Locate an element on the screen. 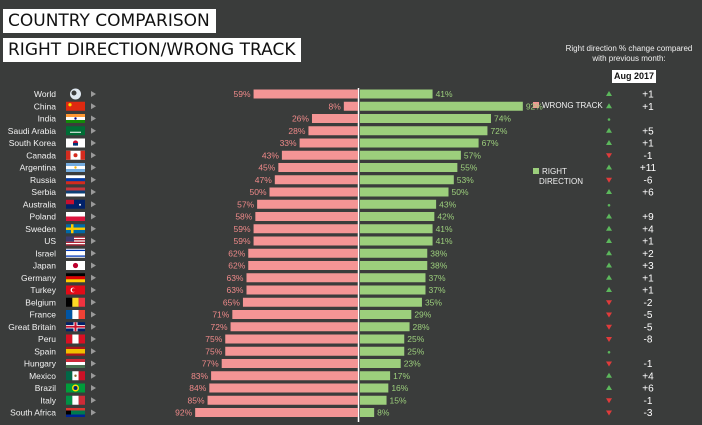 The image size is (702, 425). data-label-wrong-track: 45% is located at coordinates (266, 168).